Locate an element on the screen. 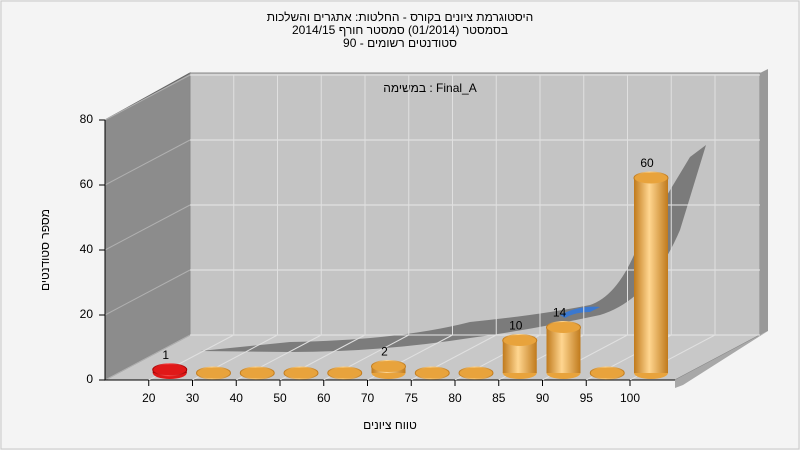 The width and height of the screenshot is (800, 450). x-tick-label: 85 is located at coordinates (499, 398).